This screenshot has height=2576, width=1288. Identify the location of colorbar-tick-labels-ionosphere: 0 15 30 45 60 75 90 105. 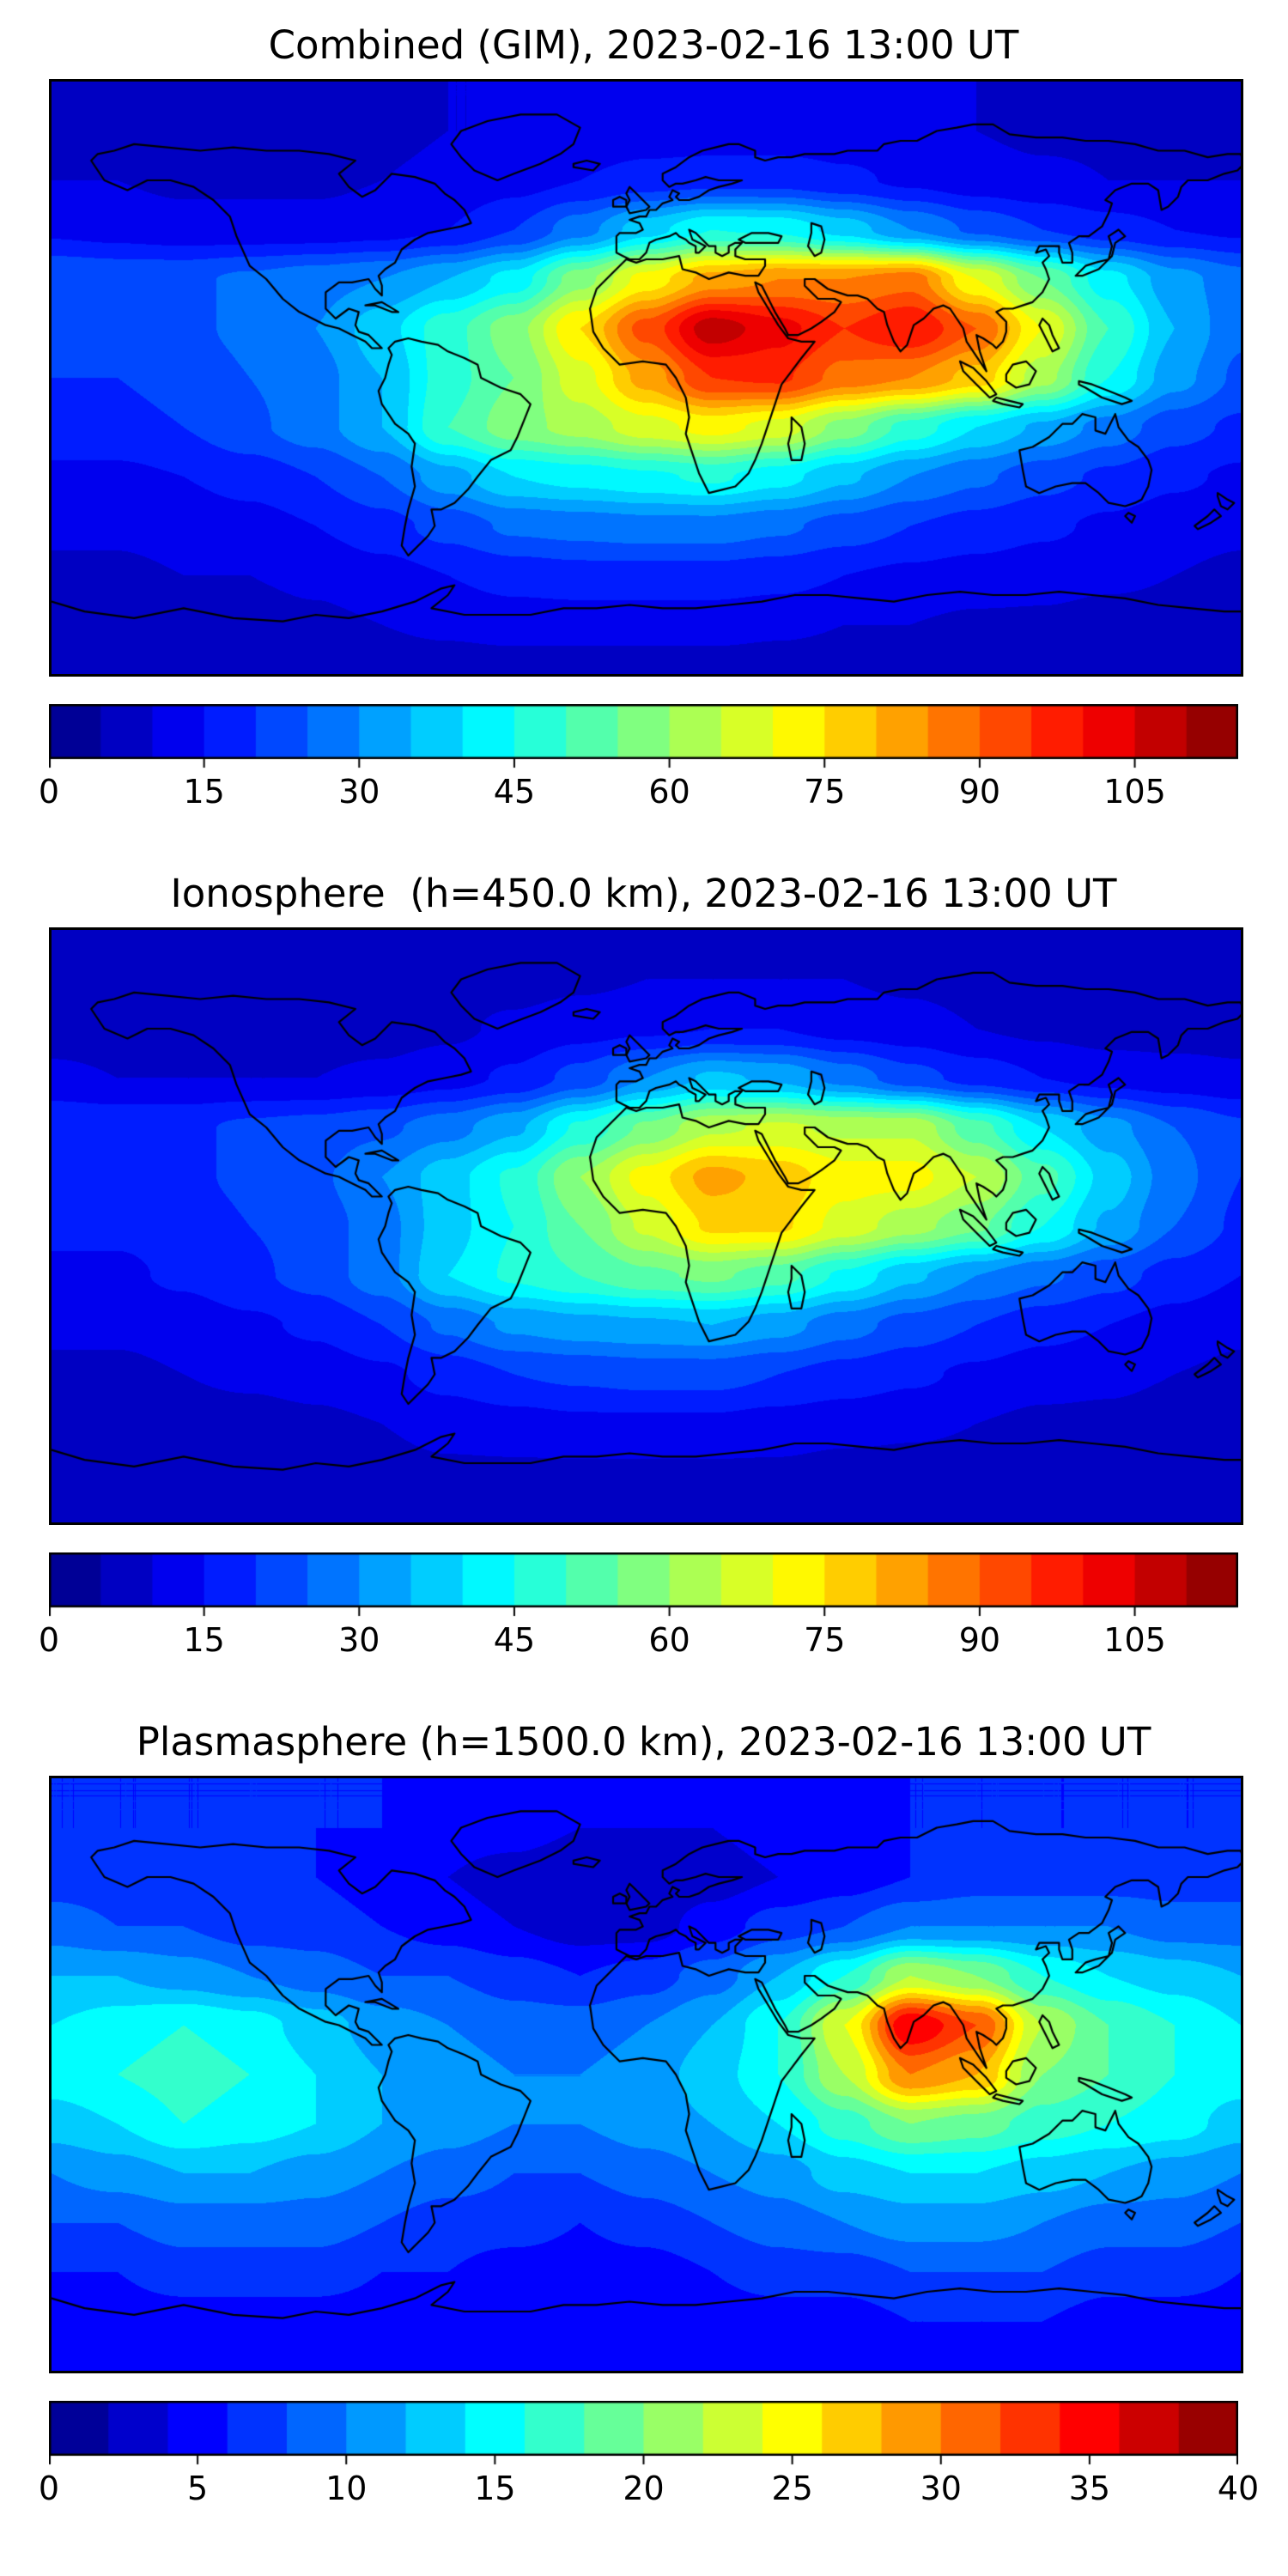
(638, 1642).